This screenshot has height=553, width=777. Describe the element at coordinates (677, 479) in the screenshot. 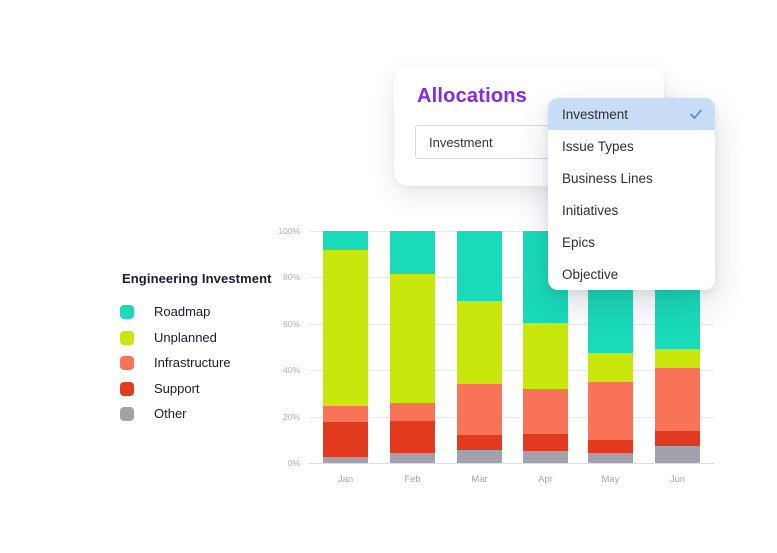

I see `x-axis-label: Jun` at that location.